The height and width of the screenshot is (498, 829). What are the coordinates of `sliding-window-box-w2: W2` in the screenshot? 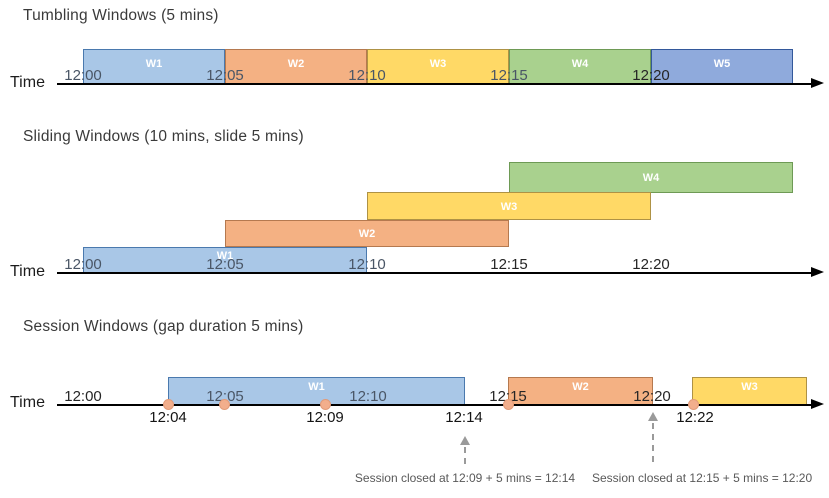 It's located at (367, 233).